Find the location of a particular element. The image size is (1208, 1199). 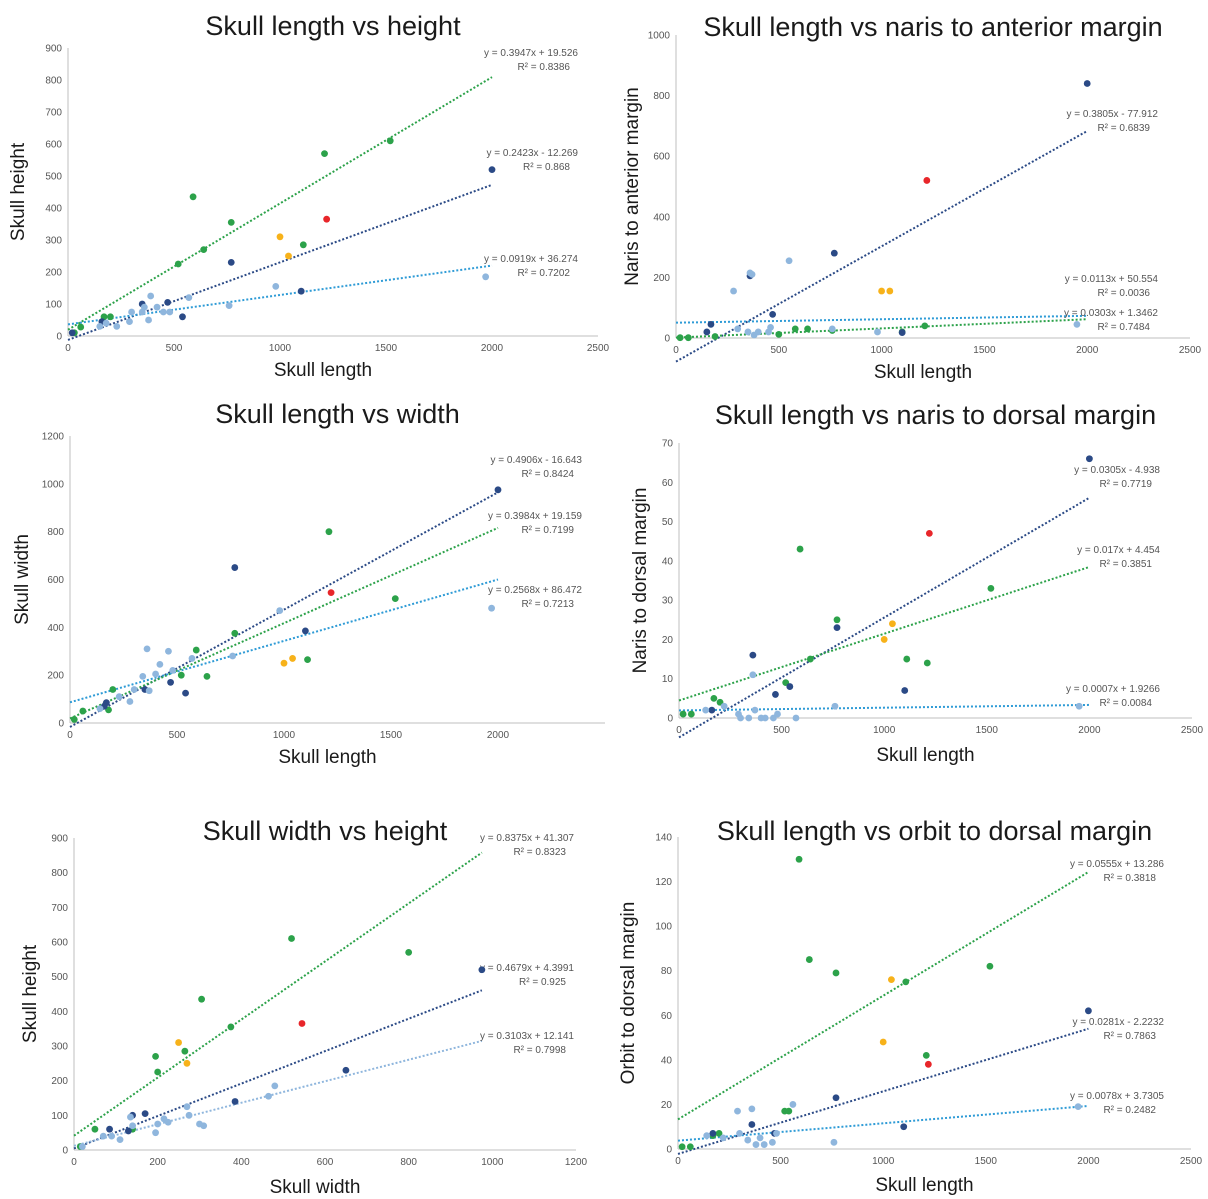

x-tick-label: 600 is located at coordinates (325, 1162).